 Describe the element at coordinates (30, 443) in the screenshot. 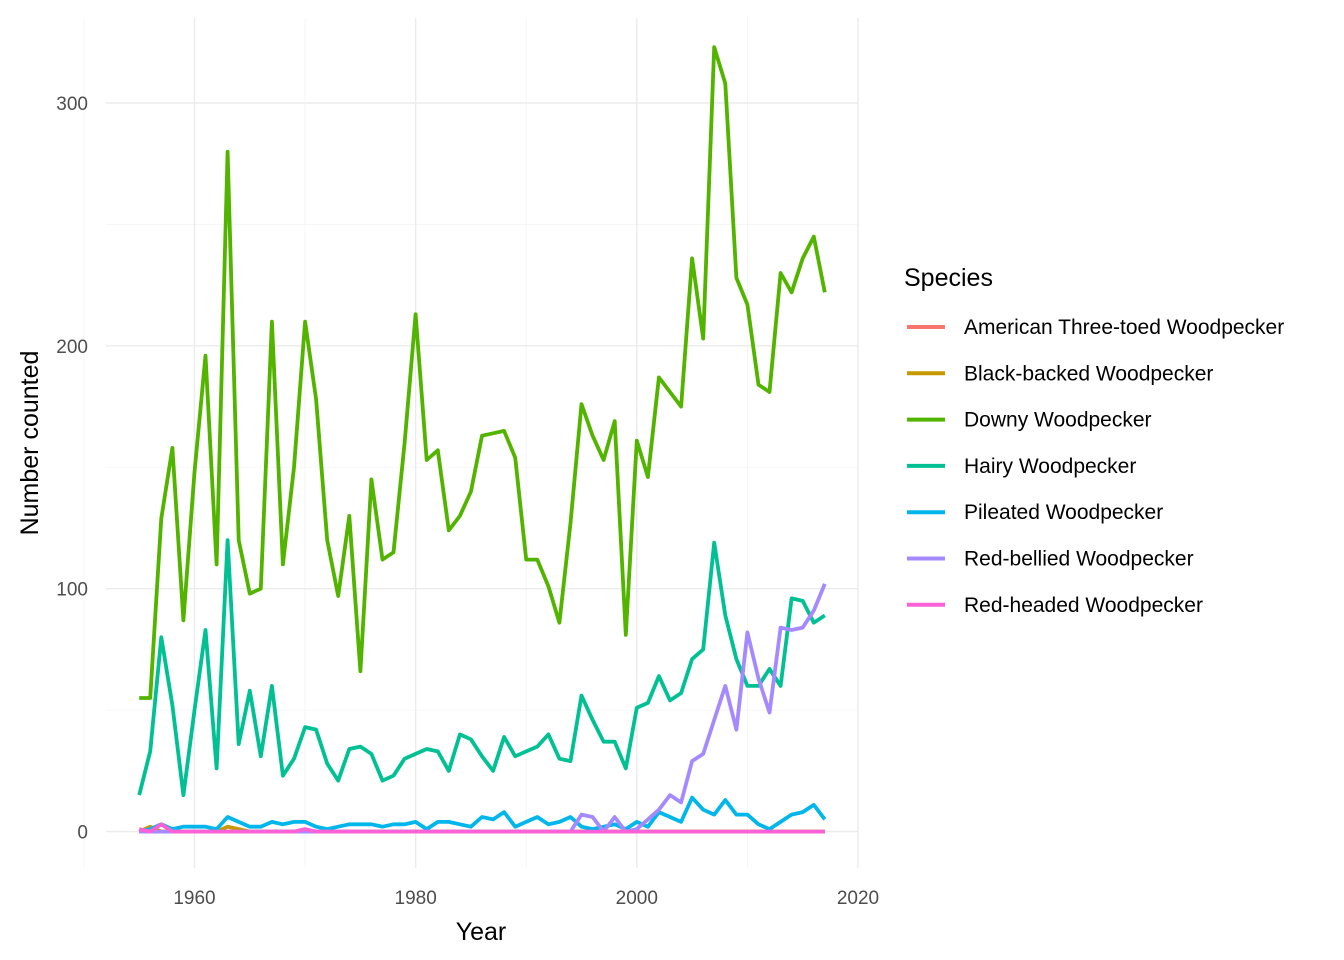

I see `y-axis-title: Number counted` at that location.